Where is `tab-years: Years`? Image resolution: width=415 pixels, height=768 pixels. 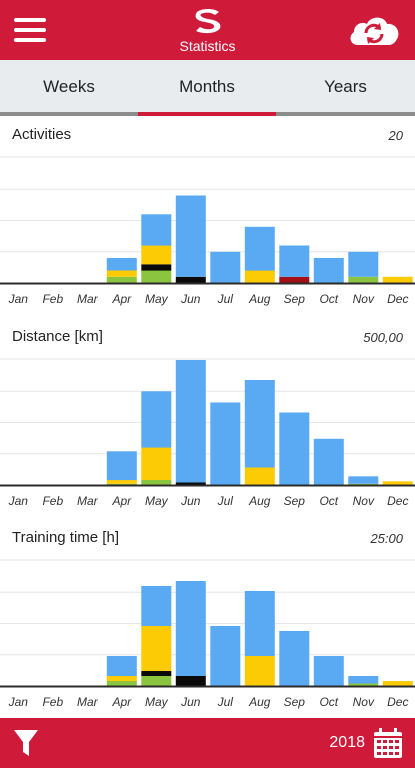
tab-years: Years is located at coordinates (345, 88).